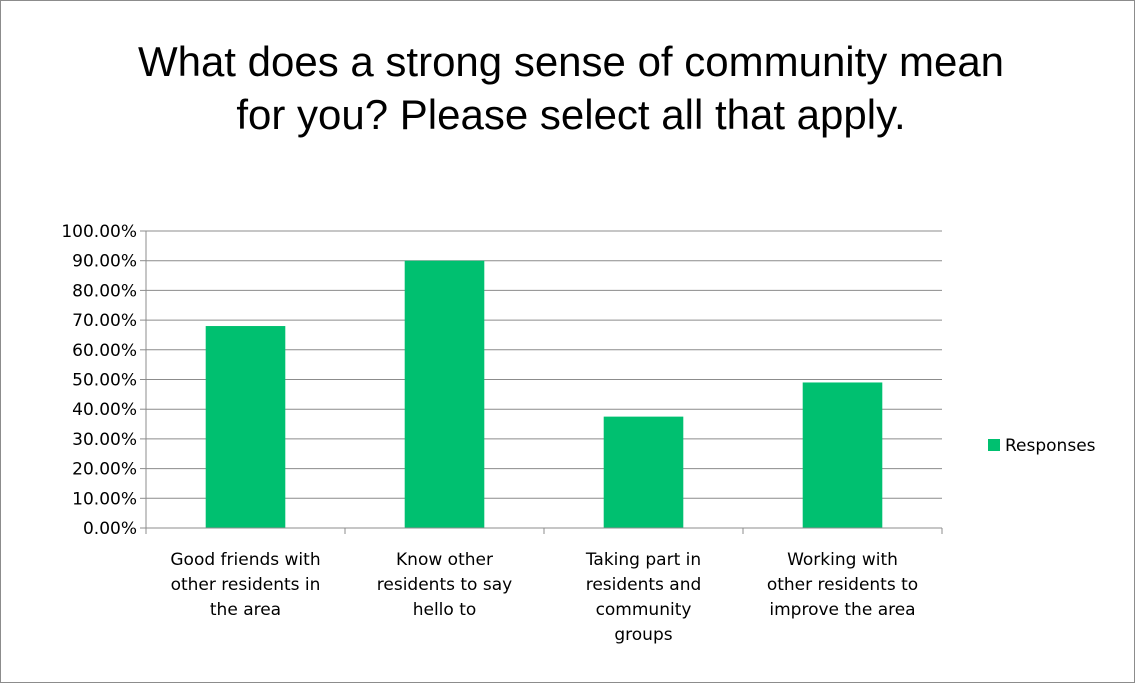 The image size is (1135, 683). I want to click on y-tick-label: 20.00%, so click(104, 470).